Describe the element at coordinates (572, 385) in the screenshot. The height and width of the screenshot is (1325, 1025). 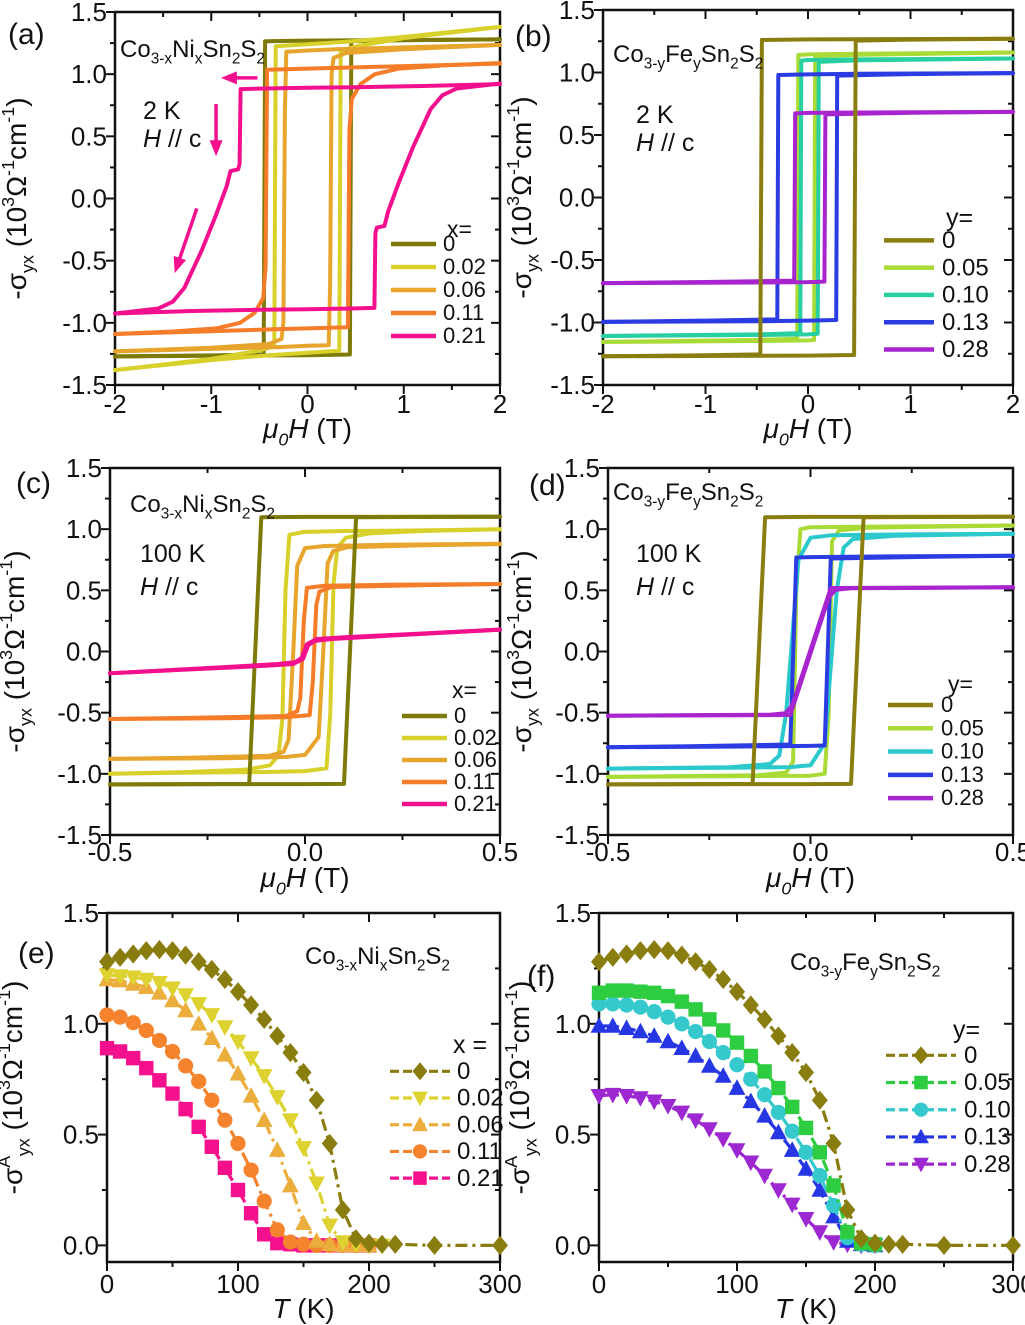
I see `y-tick-label: -1.5` at that location.